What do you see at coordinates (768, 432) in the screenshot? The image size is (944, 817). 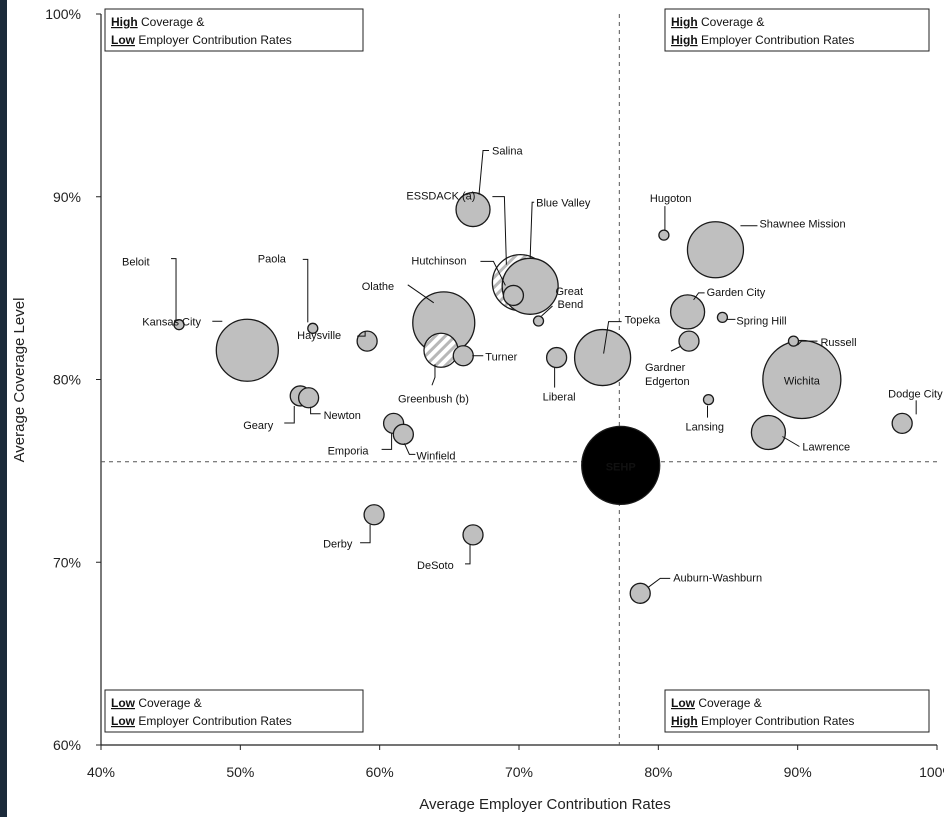 I see `bubble-lawrence` at bounding box center [768, 432].